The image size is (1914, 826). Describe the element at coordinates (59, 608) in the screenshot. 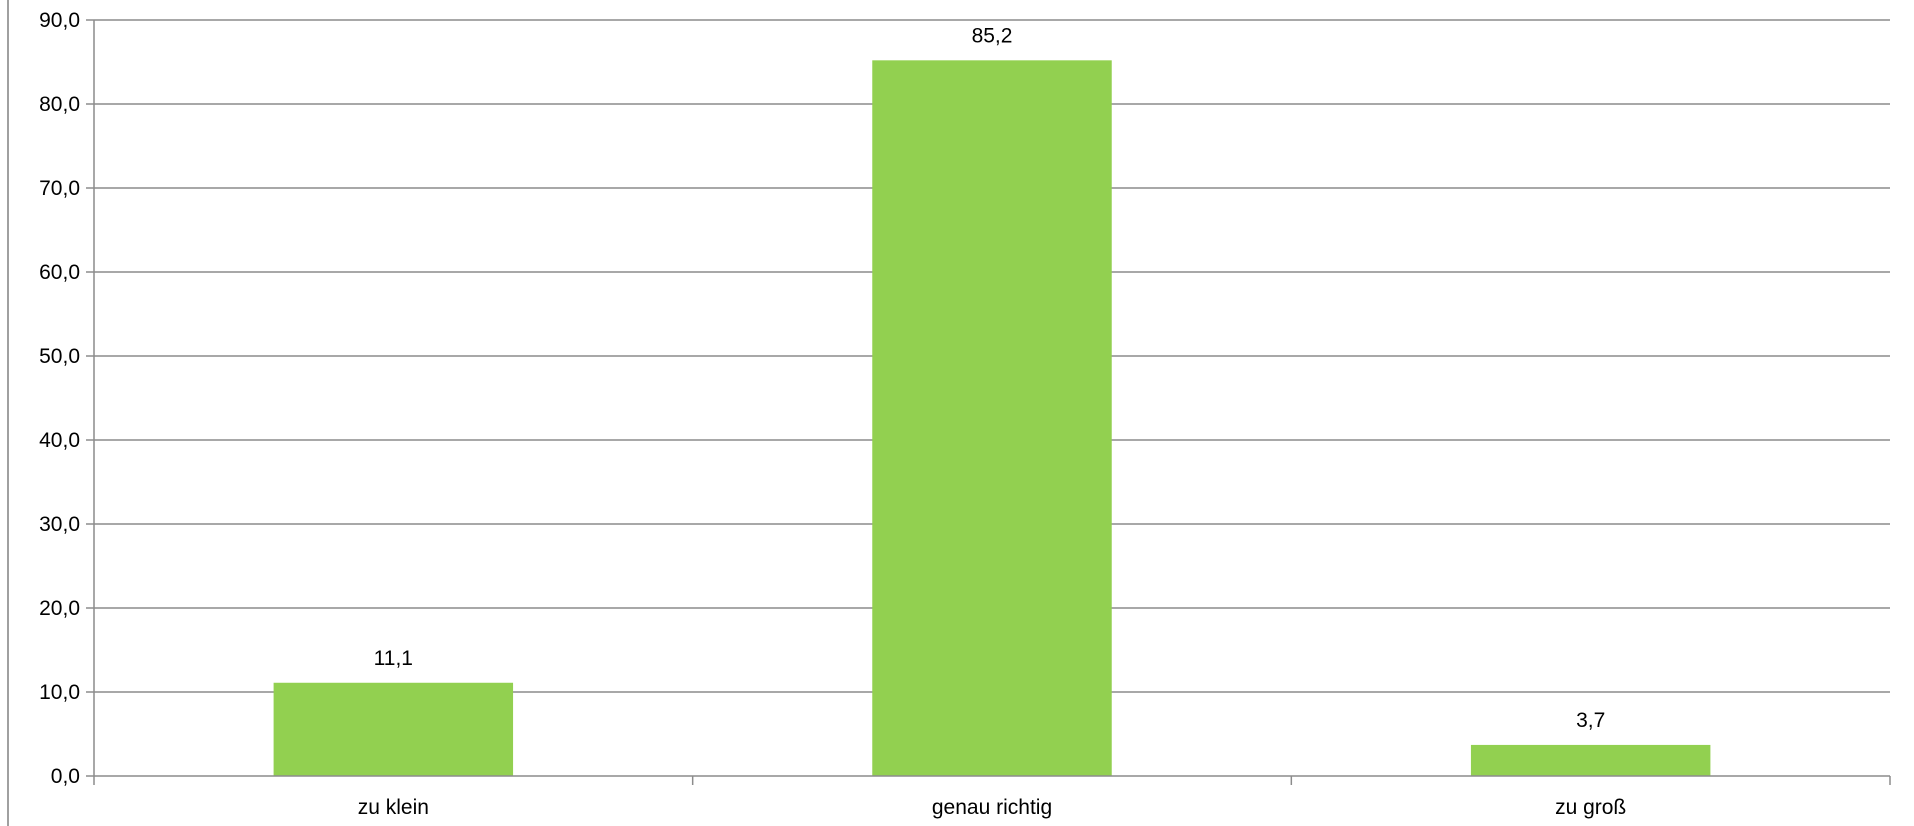

I see `y-tick-label: 20,0` at that location.